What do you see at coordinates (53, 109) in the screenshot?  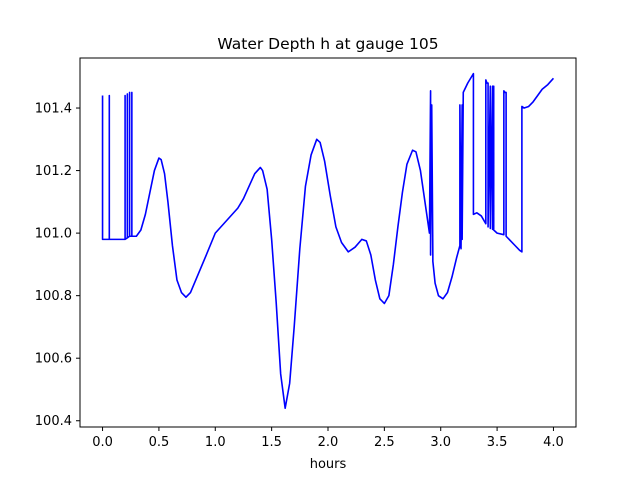 I see `y-tick-label: 101.4` at bounding box center [53, 109].